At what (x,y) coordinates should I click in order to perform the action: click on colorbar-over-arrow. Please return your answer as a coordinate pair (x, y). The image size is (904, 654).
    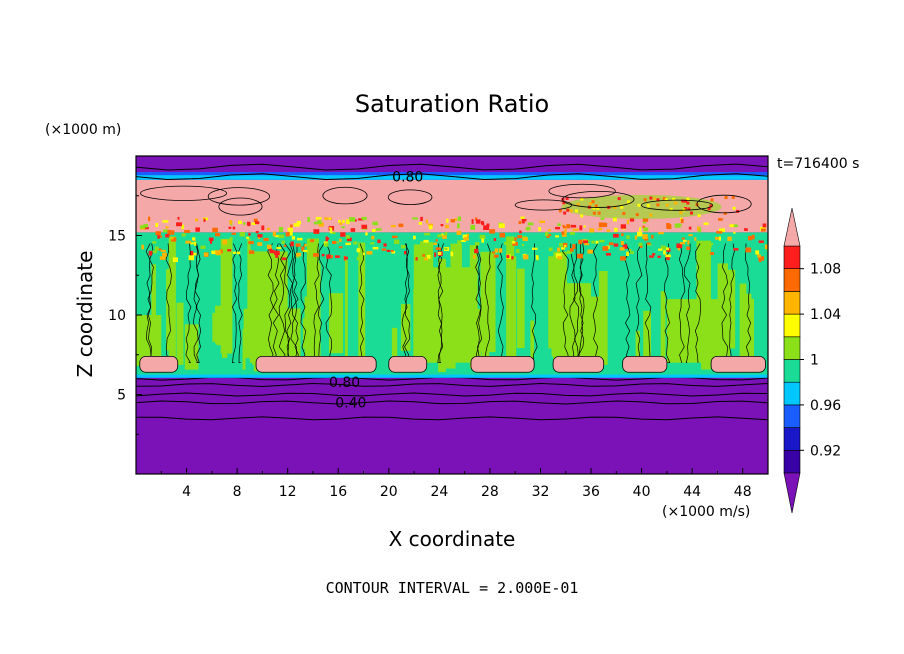
    Looking at the image, I should click on (792, 227).